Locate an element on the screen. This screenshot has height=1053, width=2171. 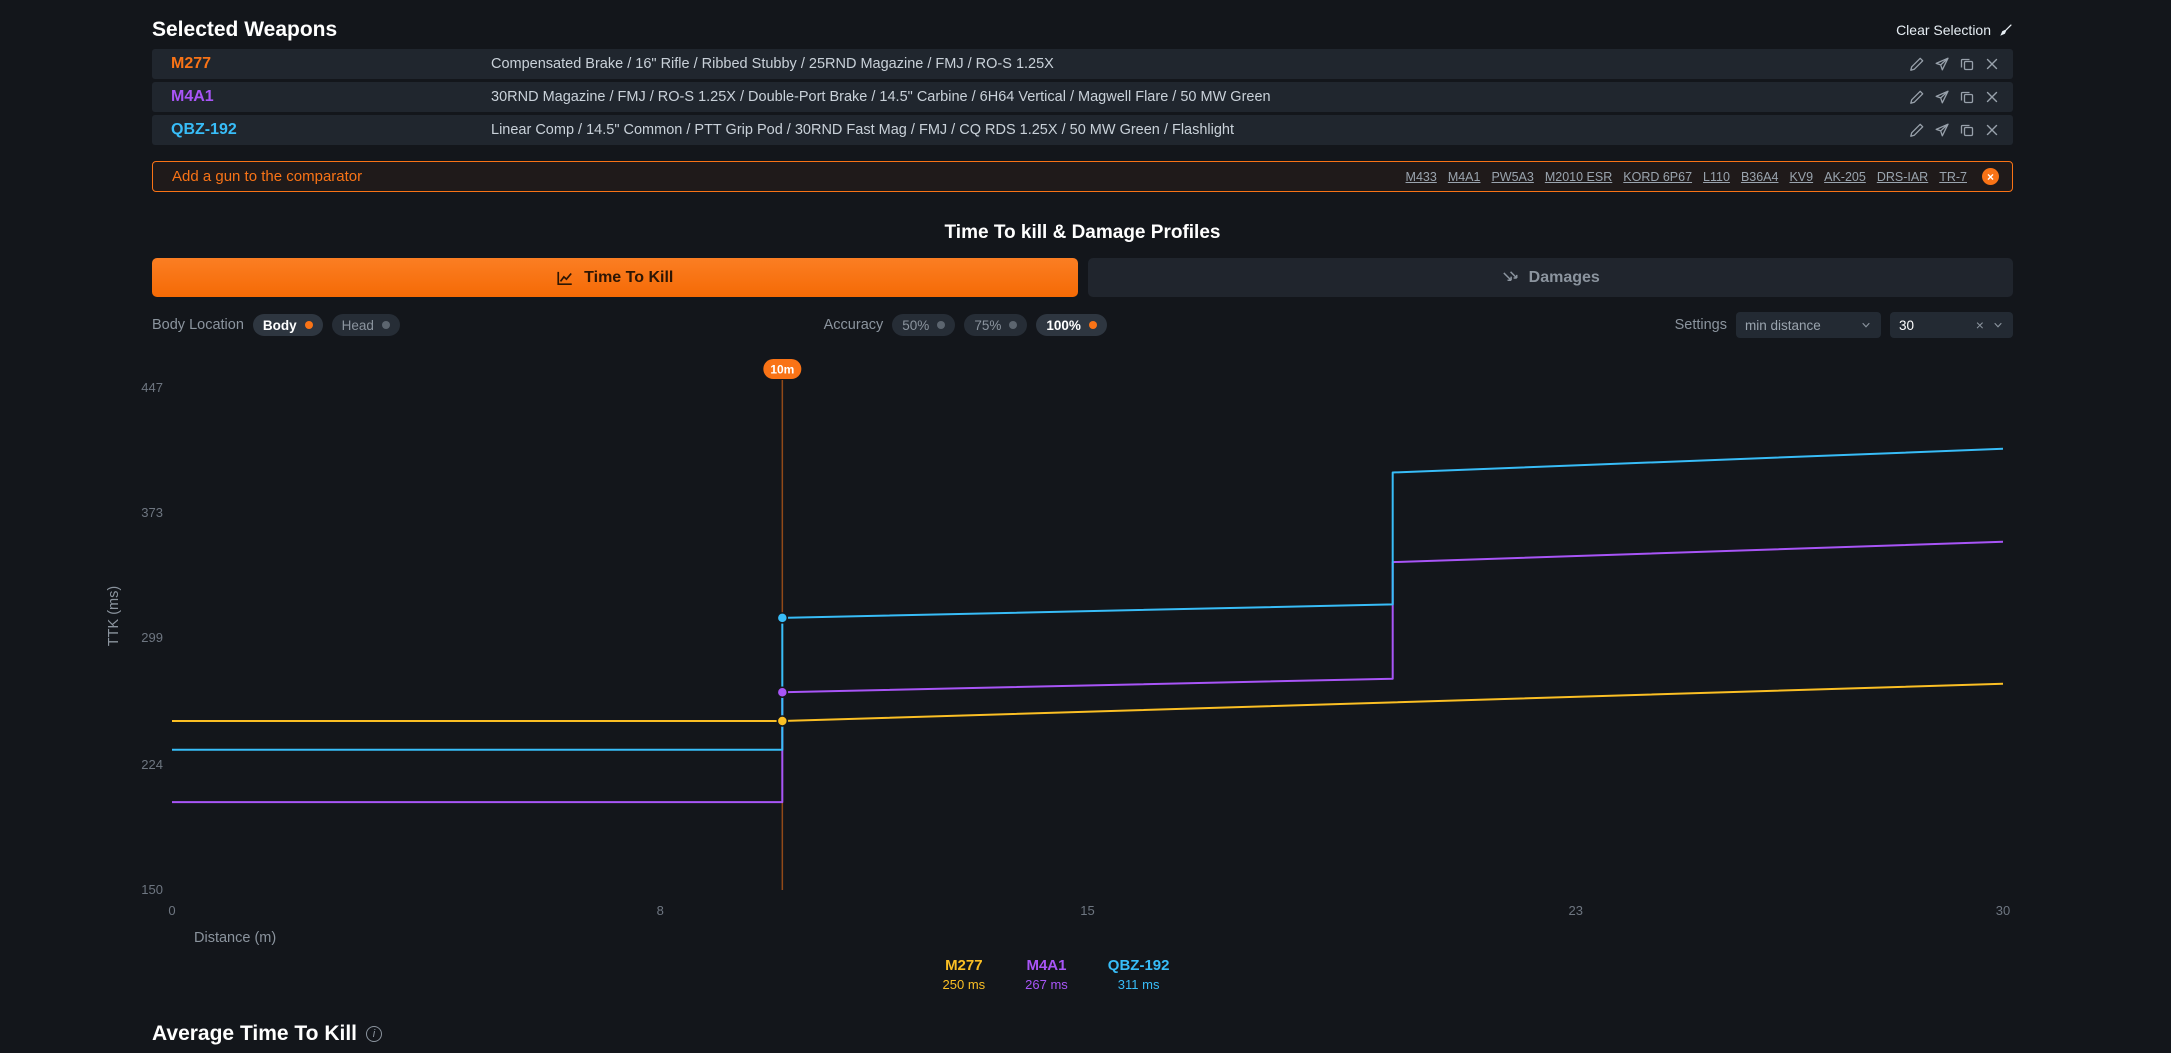
average-ttk-title: Average Time To Kill is located at coordinates (255, 1033).